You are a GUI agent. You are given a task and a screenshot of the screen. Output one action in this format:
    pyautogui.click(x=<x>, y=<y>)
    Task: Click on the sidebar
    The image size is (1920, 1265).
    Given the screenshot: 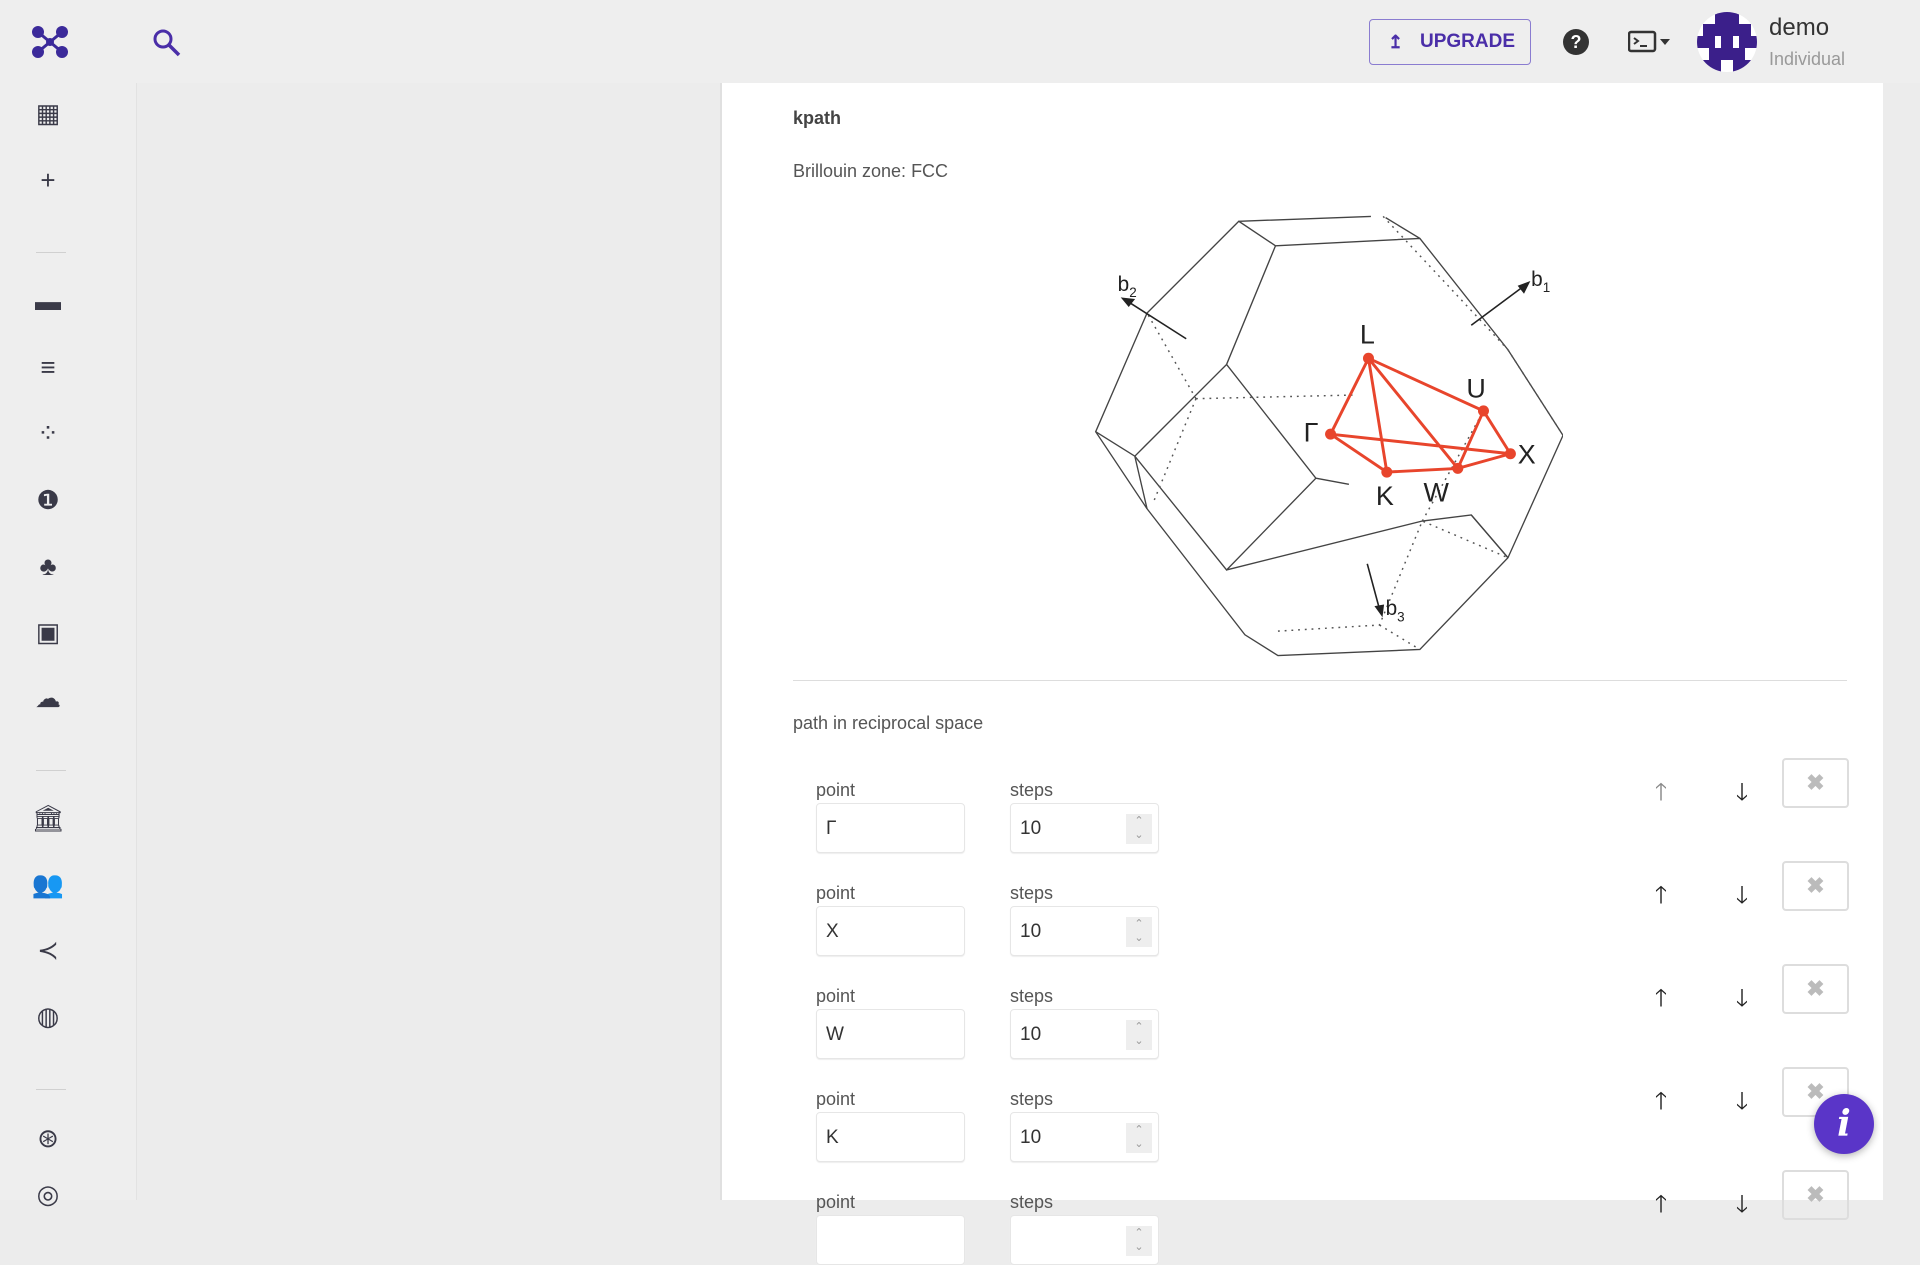 What is the action you would take?
    pyautogui.click(x=68, y=641)
    